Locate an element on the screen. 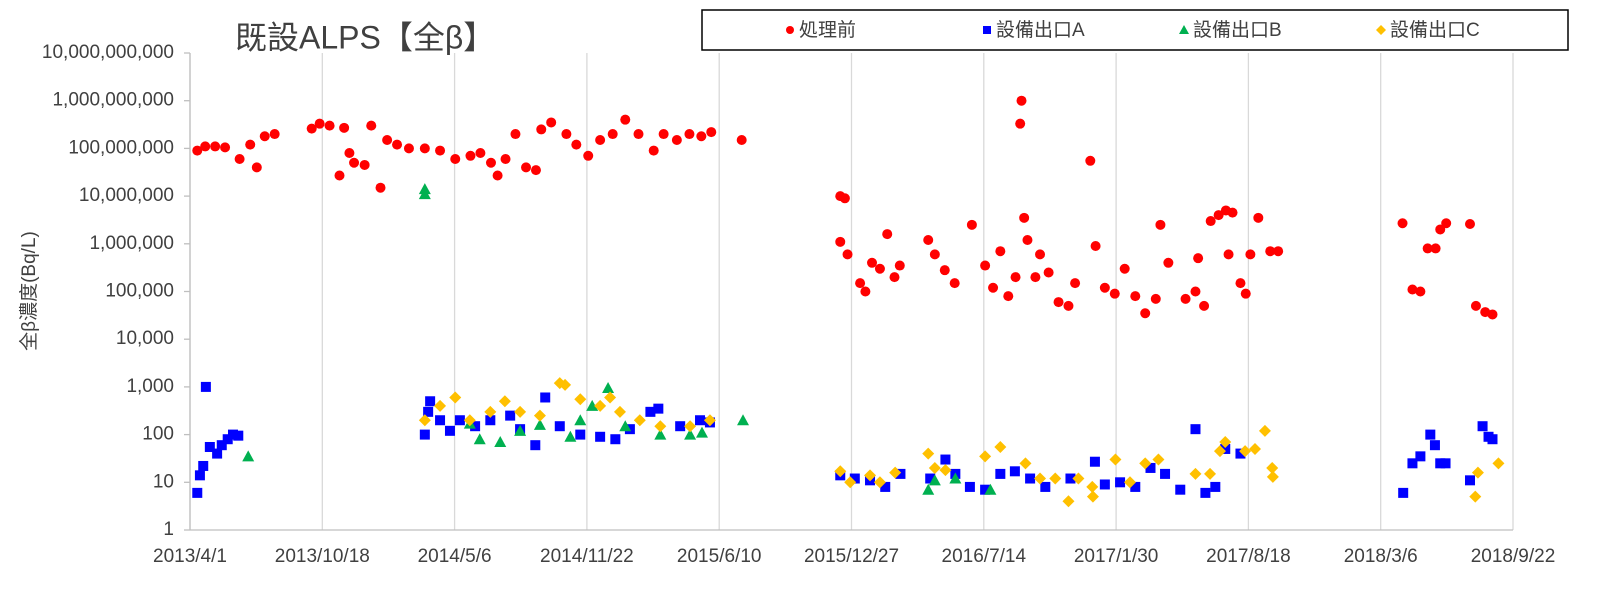 This screenshot has height=591, width=1618. y-tick-label: 10,000,000,000 is located at coordinates (108, 52).